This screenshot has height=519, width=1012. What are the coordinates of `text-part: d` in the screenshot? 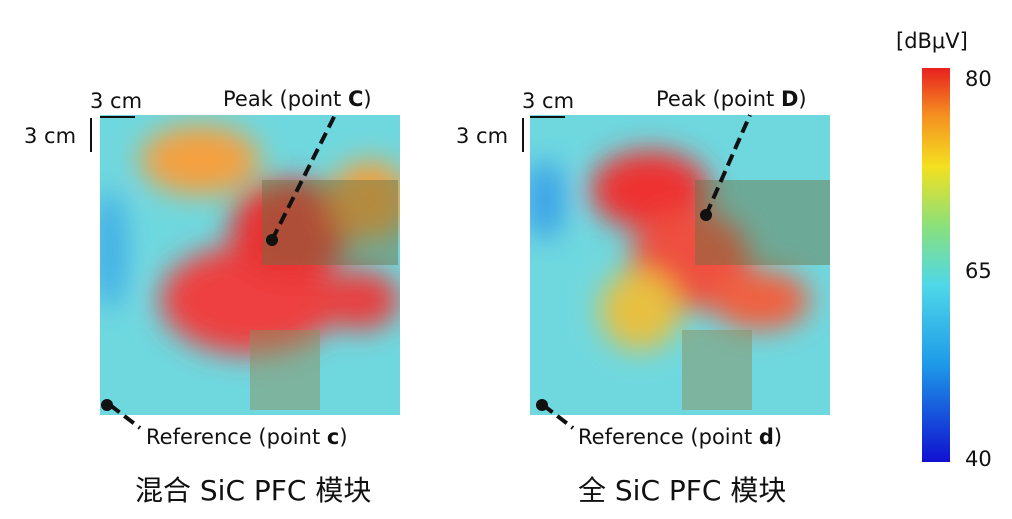 It's located at (766, 437).